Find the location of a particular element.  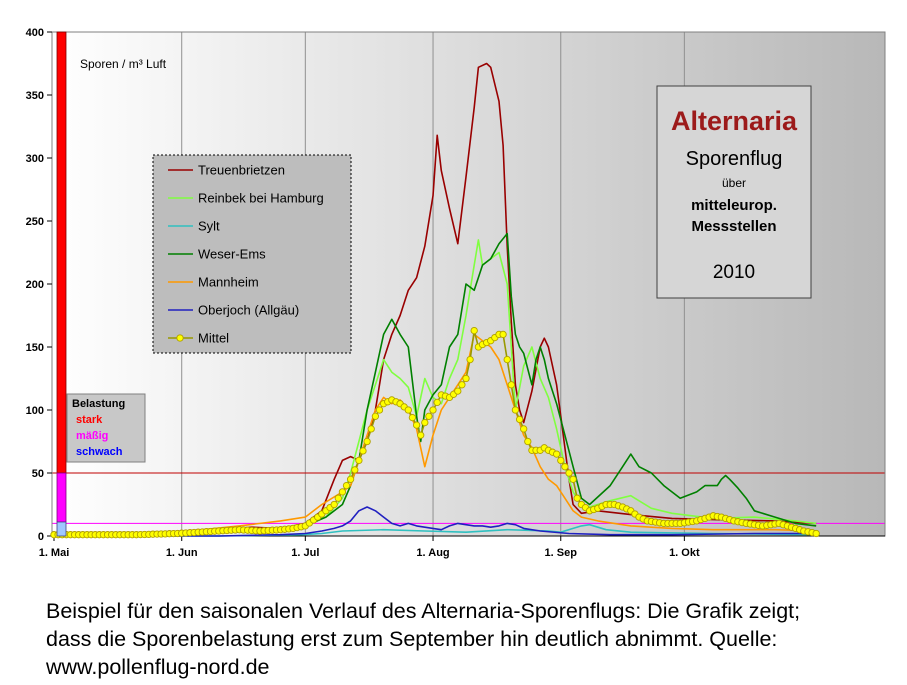

info-line4: Messstellen is located at coordinates (733, 226).